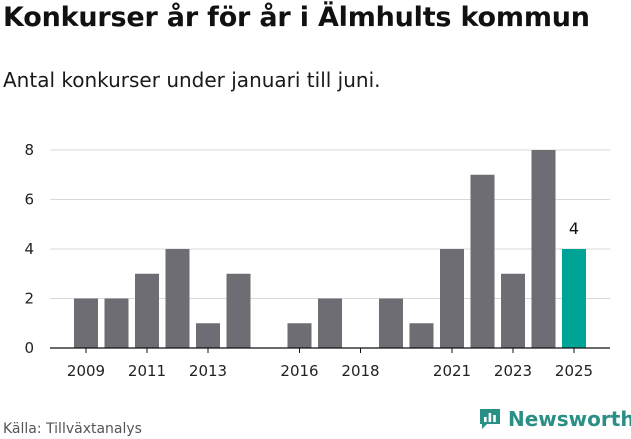  I want to click on x-tick-label: 2021, so click(452, 371).